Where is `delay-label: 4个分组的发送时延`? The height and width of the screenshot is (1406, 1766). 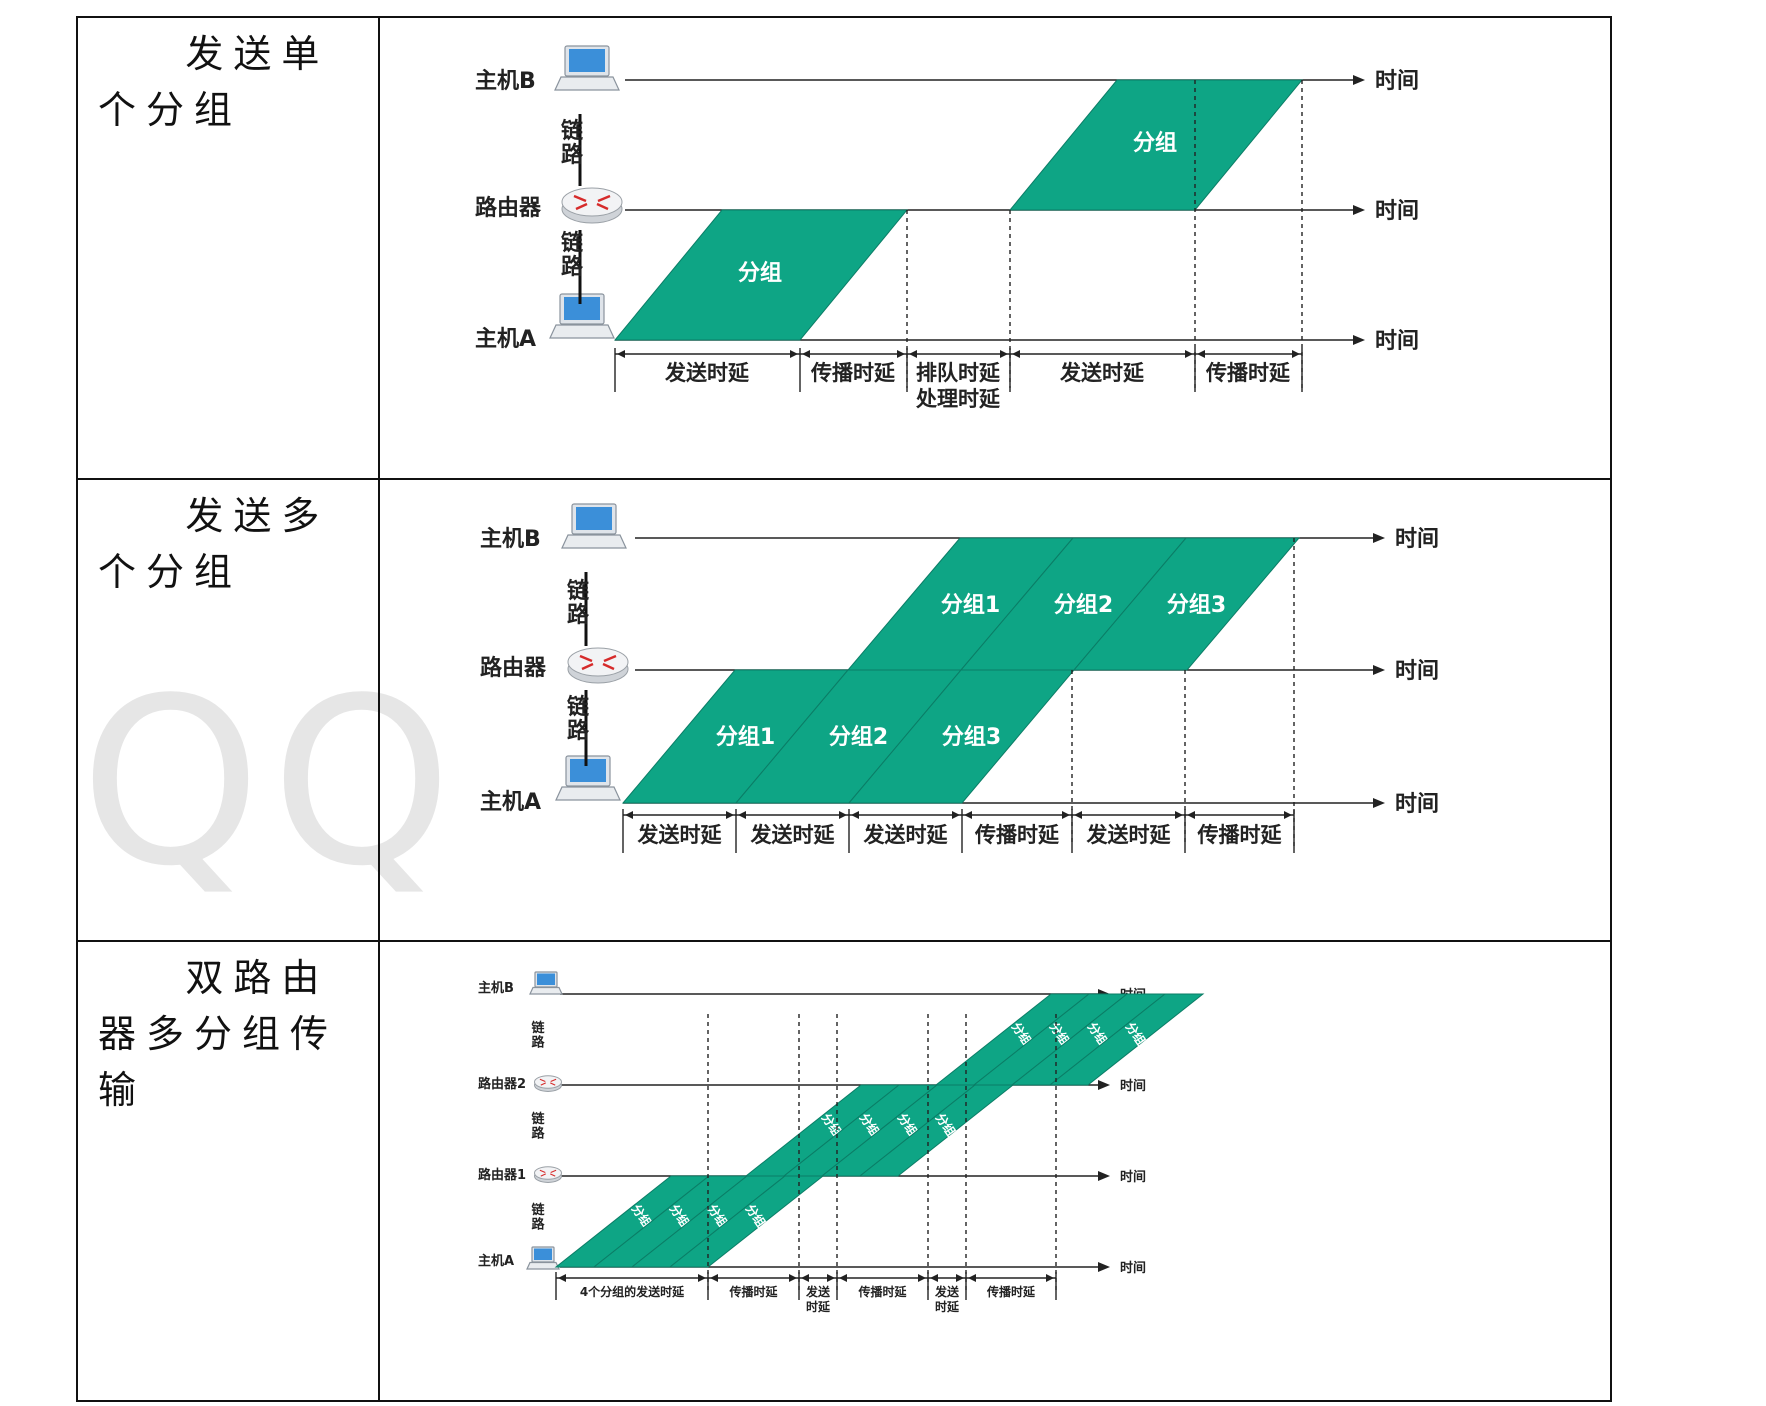
delay-label: 4个分组的发送时延 is located at coordinates (632, 1291).